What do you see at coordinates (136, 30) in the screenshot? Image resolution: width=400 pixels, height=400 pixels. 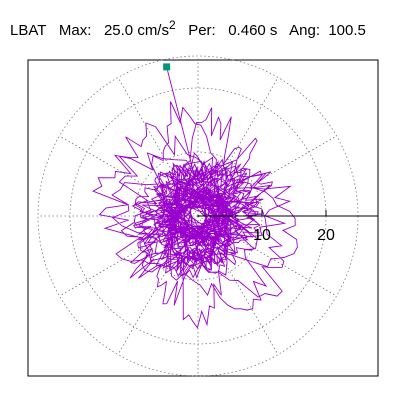 I see `max-value: 25.0 cm/s` at bounding box center [136, 30].